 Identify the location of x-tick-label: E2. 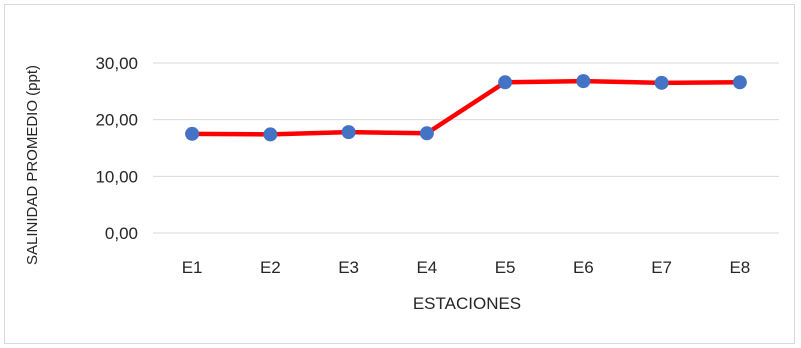
(270, 267).